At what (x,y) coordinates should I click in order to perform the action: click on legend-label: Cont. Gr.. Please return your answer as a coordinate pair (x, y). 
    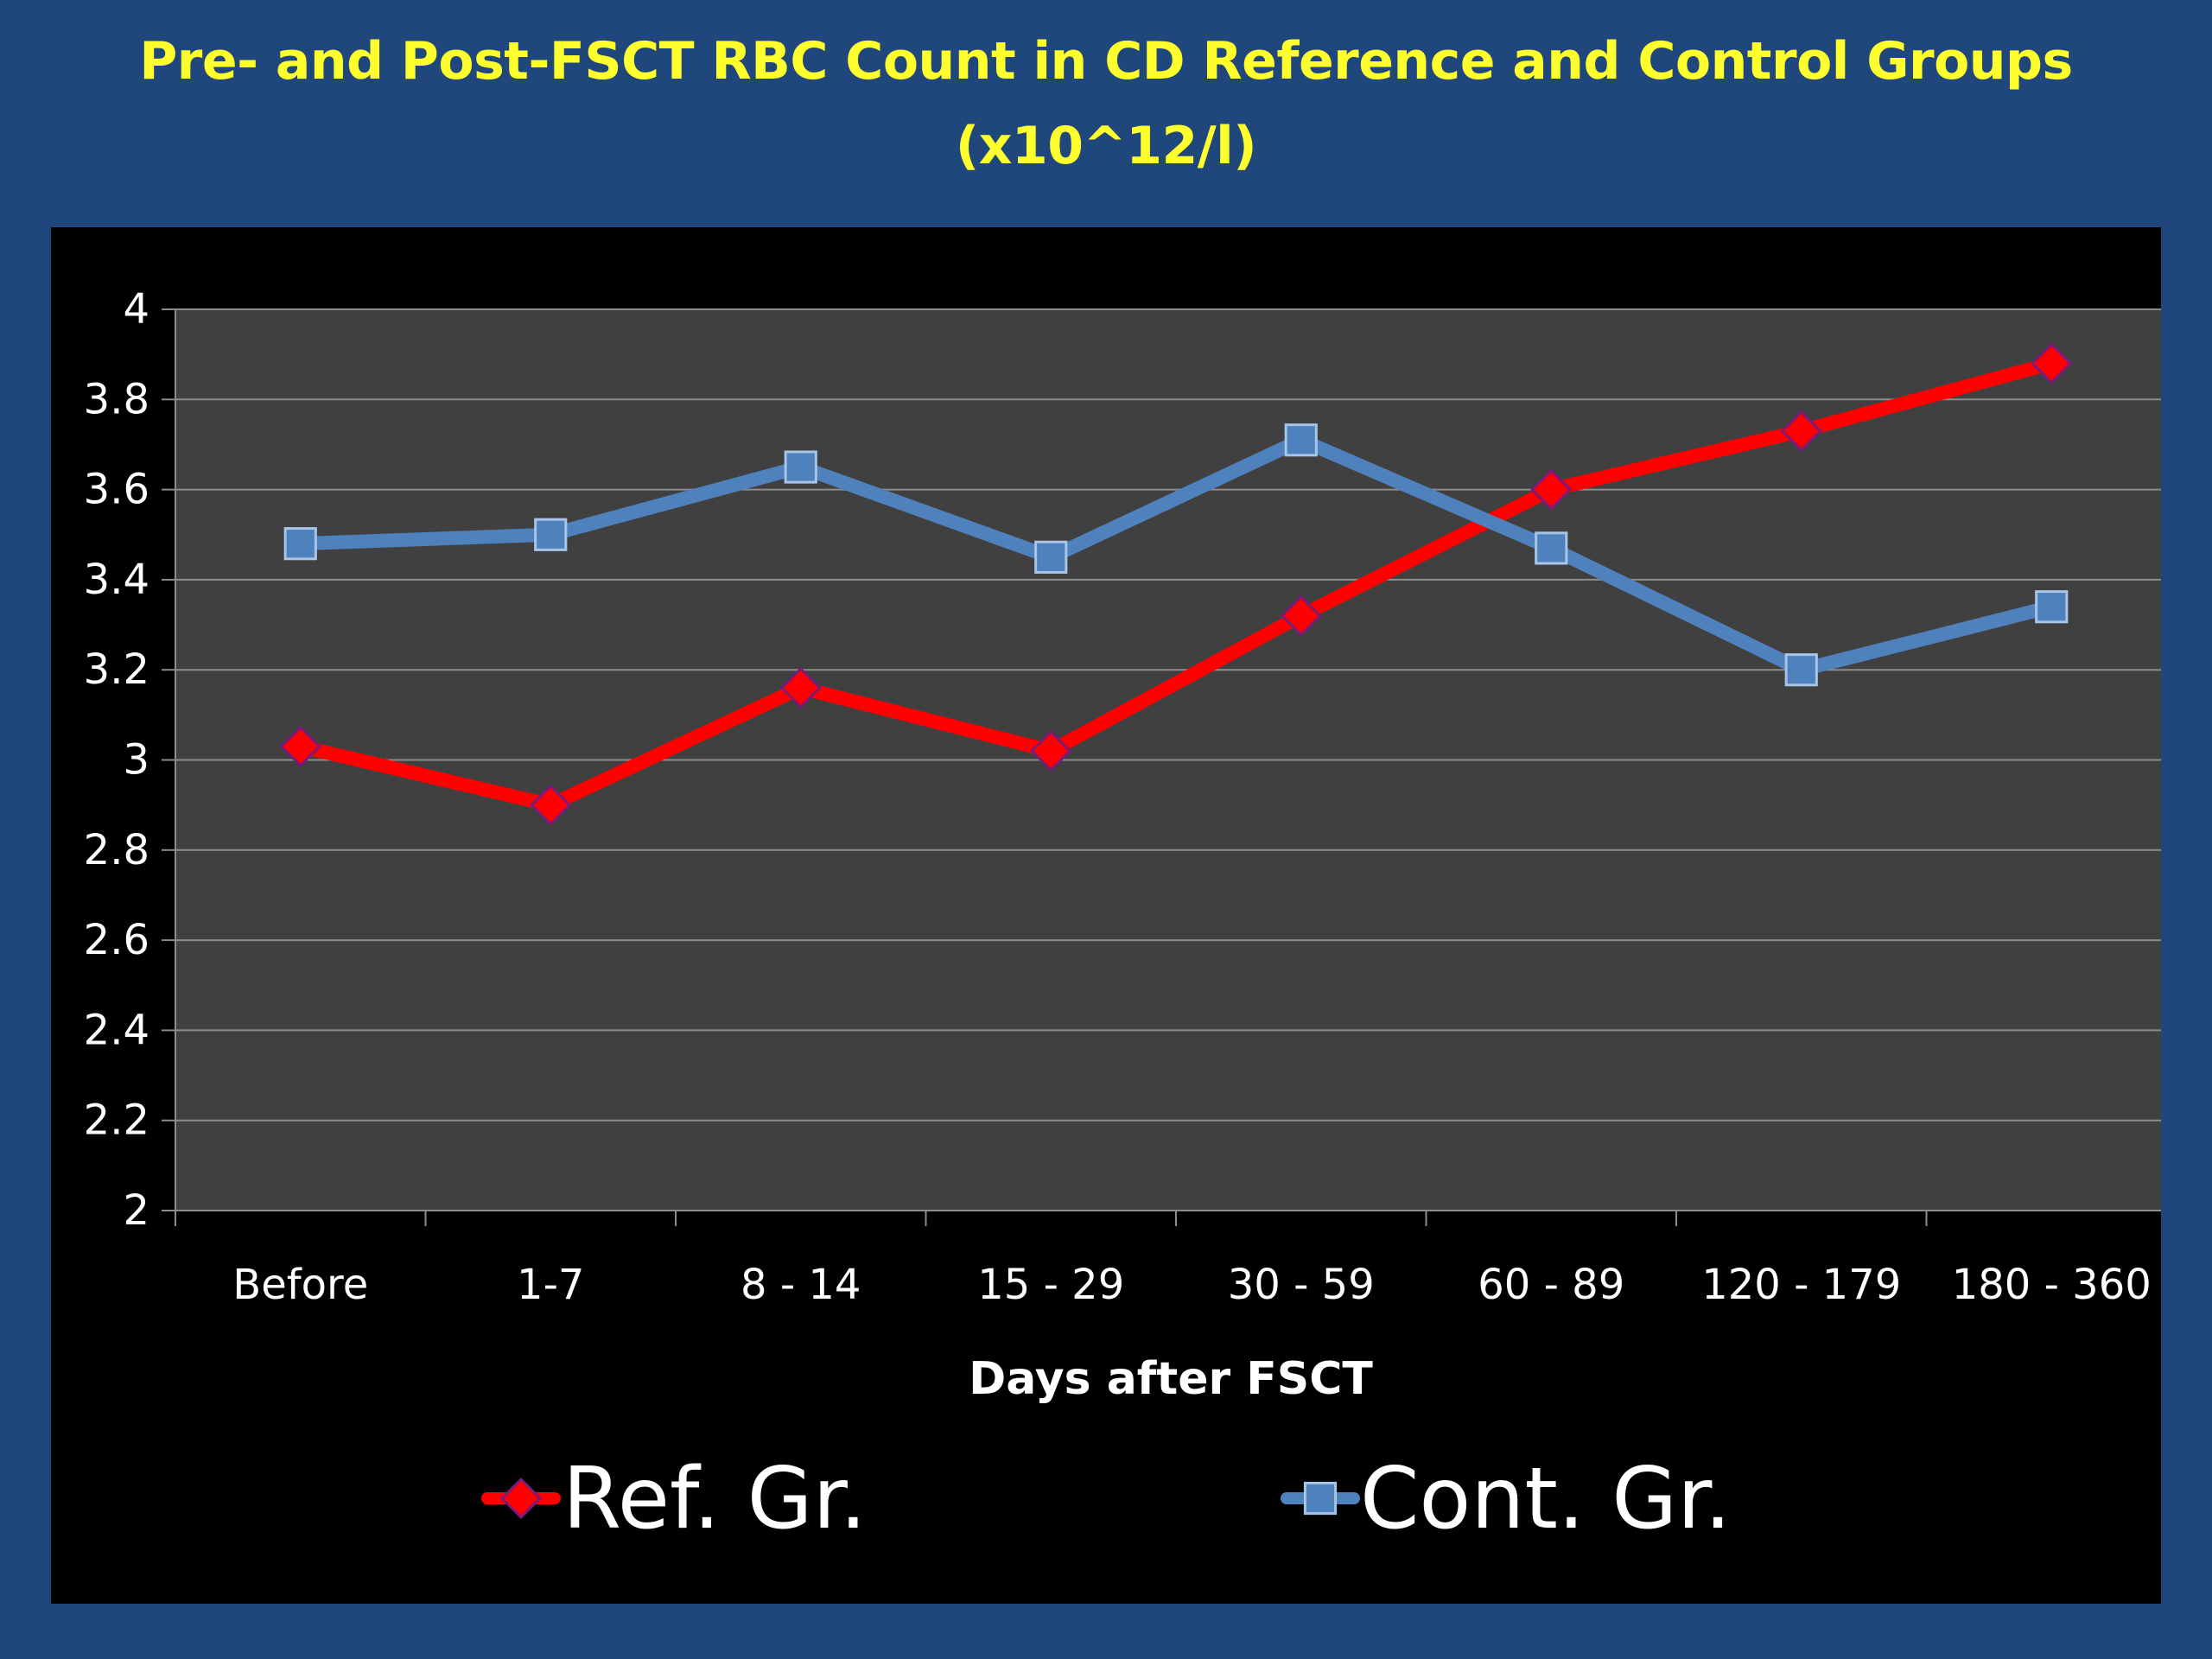
    Looking at the image, I should click on (1546, 1499).